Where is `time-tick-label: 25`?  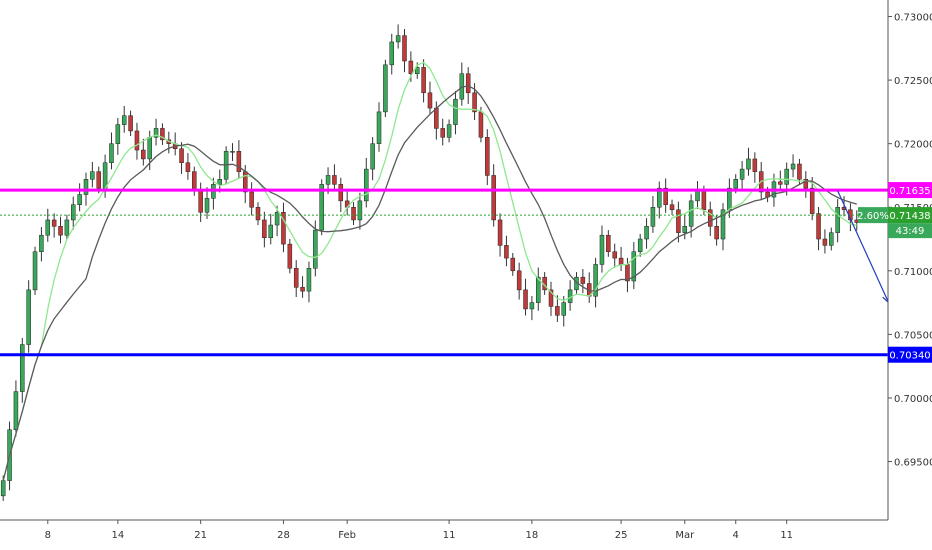 time-tick-label: 25 is located at coordinates (621, 535).